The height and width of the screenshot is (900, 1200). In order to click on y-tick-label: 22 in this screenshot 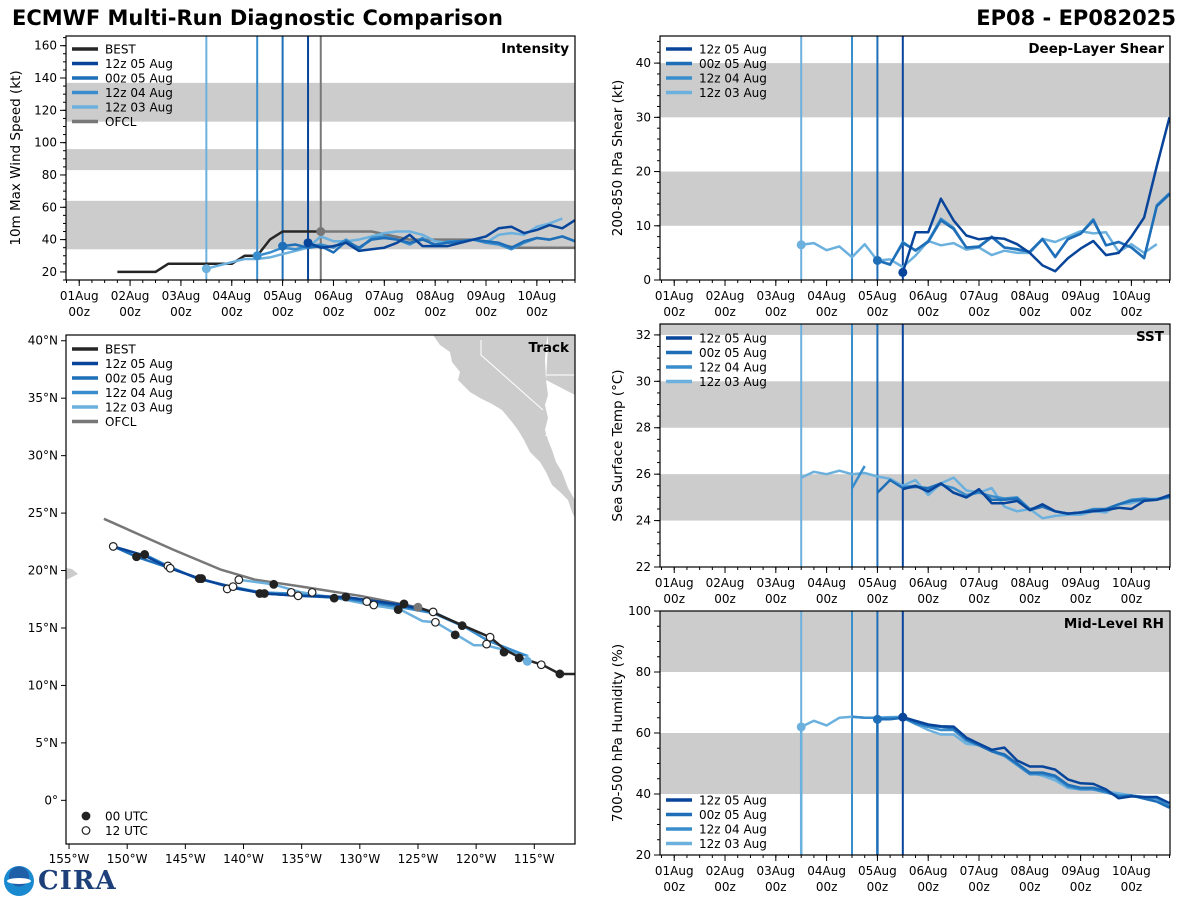, I will do `click(643, 567)`.